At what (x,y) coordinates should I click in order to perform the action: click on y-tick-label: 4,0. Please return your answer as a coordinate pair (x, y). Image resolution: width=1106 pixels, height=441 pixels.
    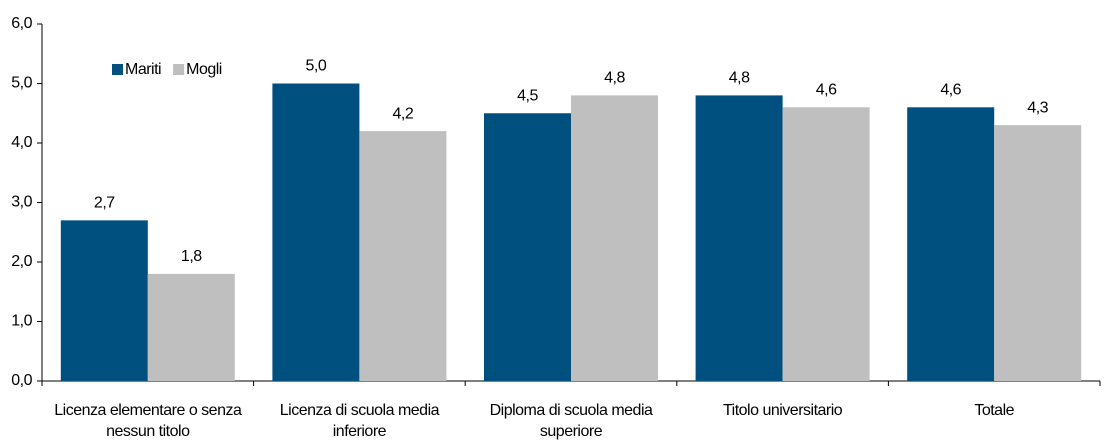
    Looking at the image, I should click on (21, 142).